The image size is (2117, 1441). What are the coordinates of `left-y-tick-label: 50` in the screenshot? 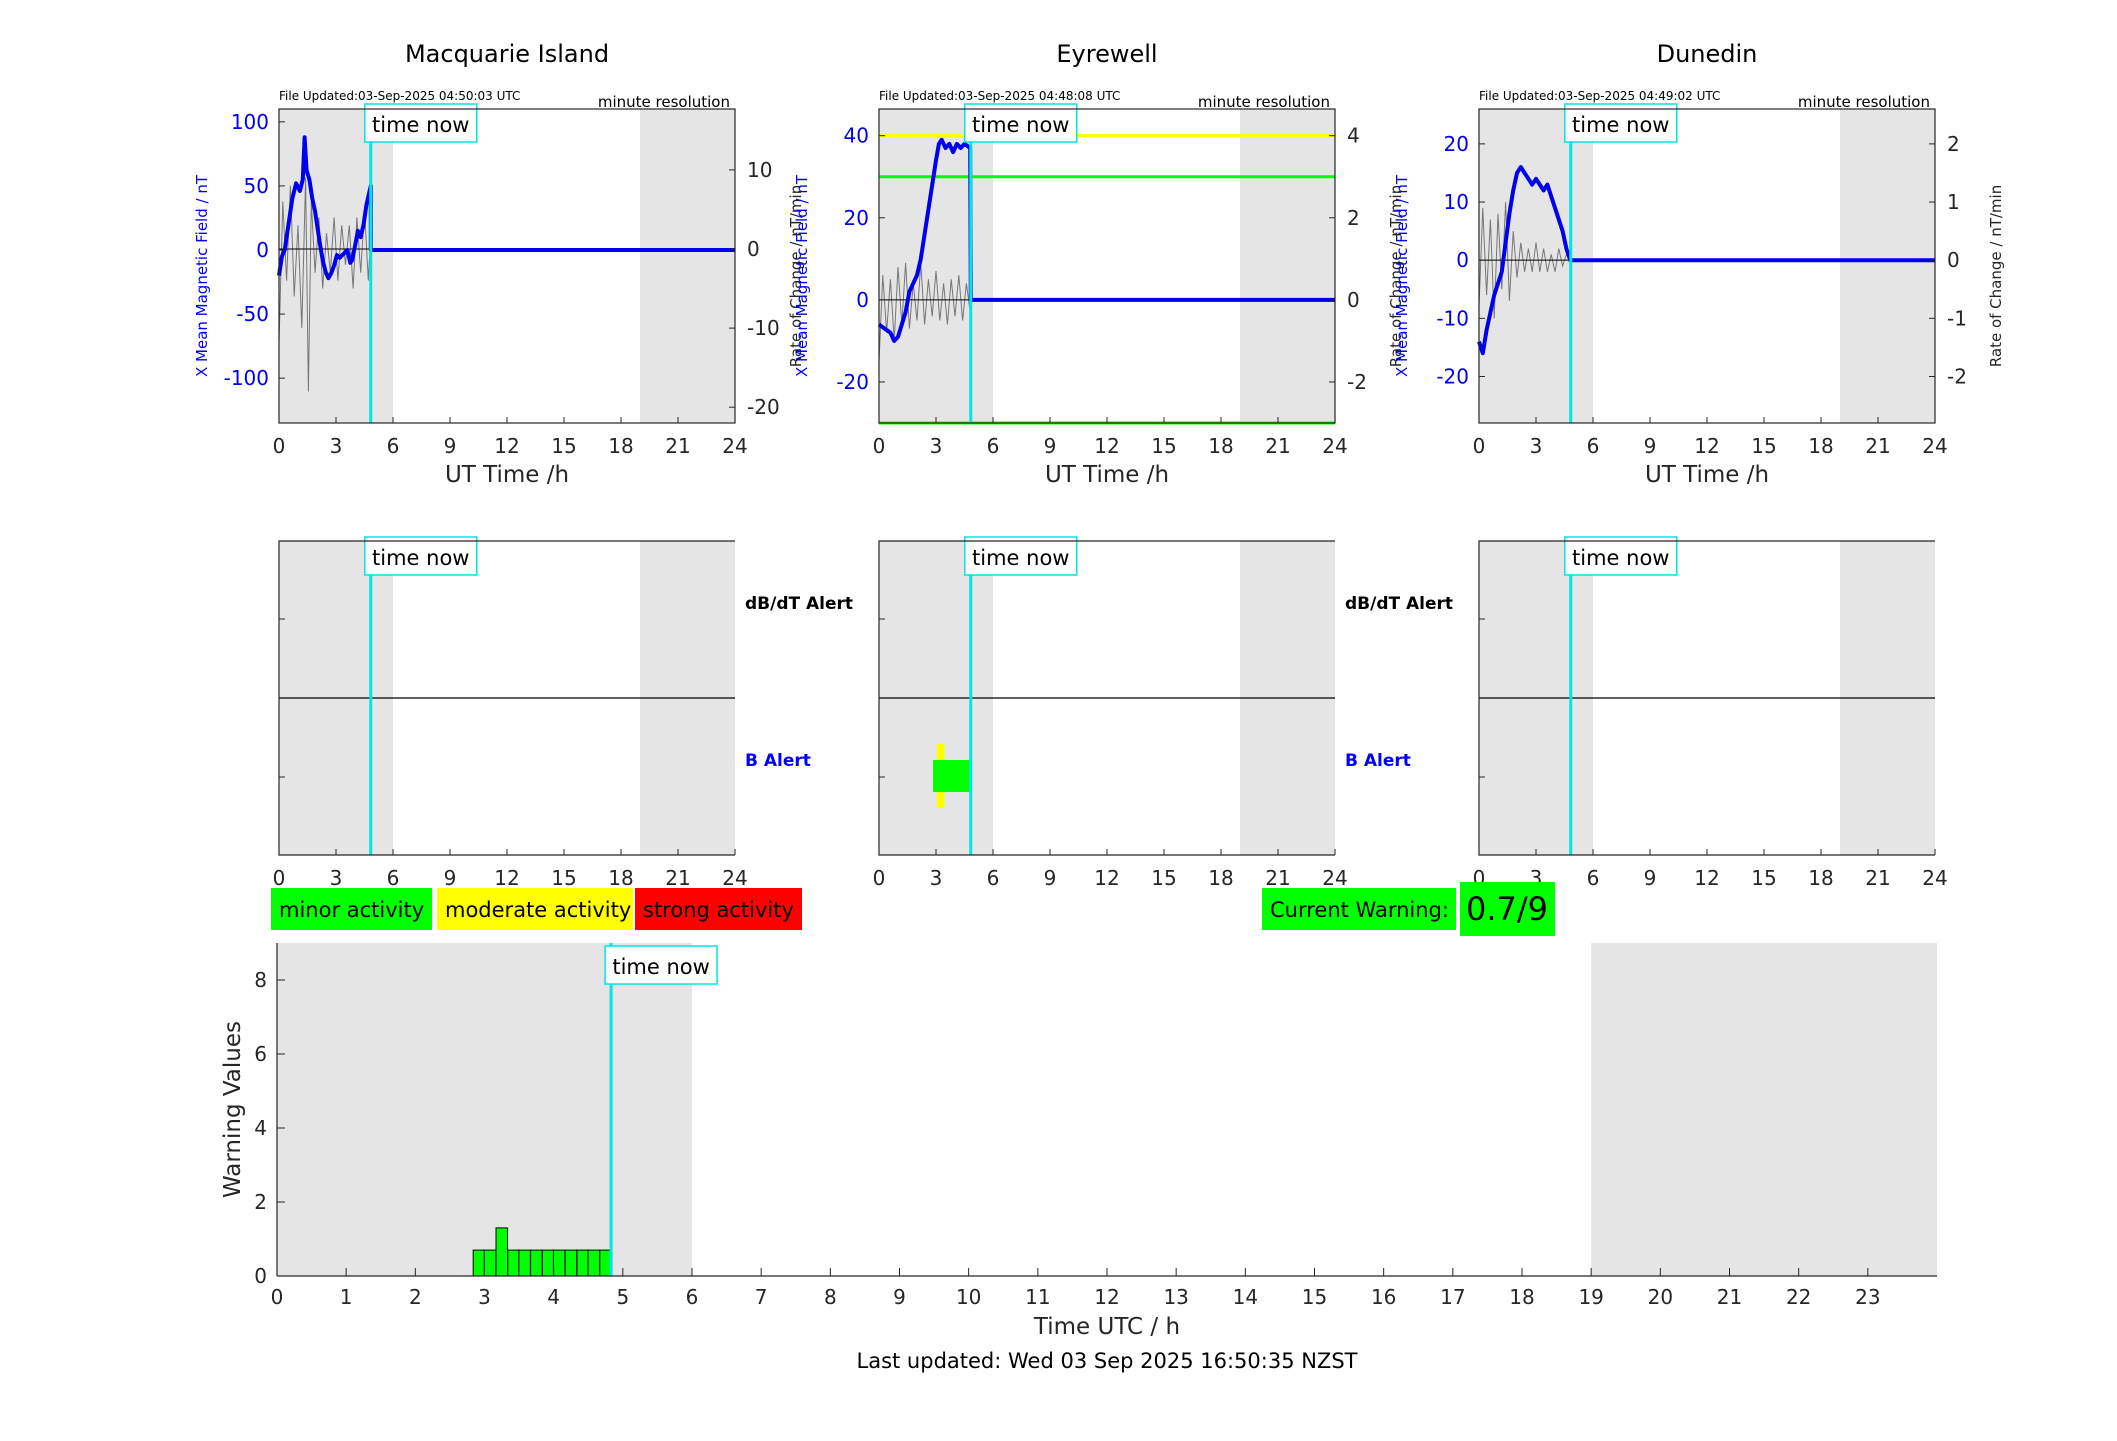 It's located at (256, 186).